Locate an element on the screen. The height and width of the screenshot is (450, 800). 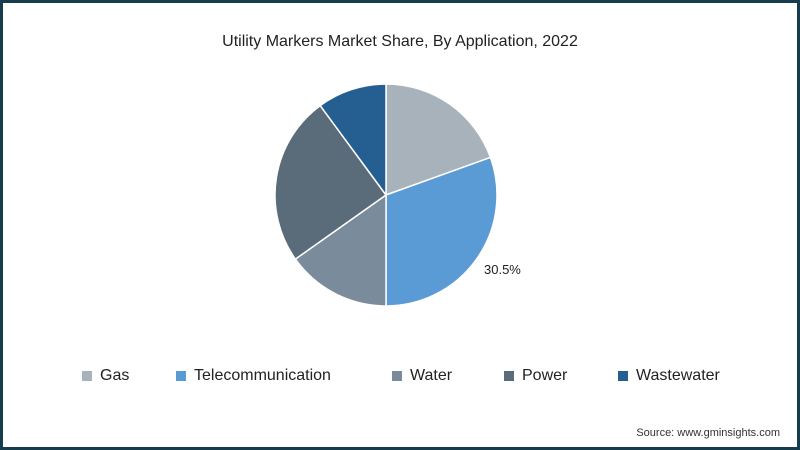
pie-slice-water is located at coordinates (340, 250).